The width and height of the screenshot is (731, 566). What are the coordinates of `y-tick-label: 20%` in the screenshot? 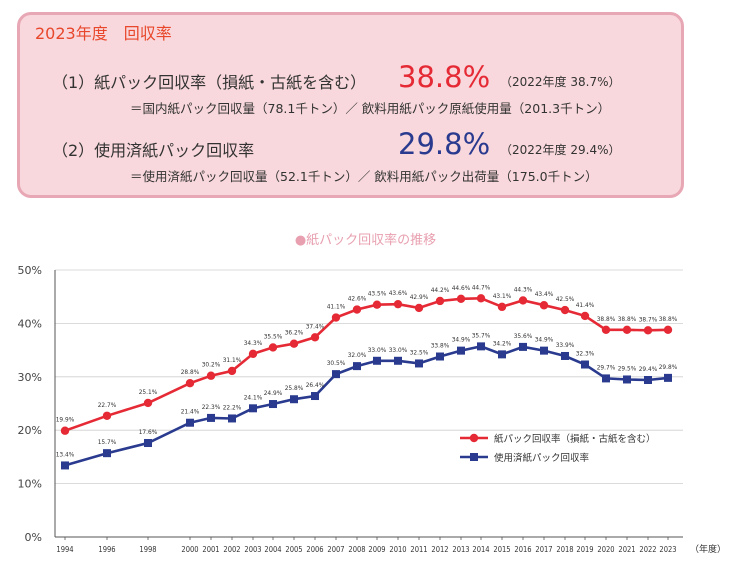 It's located at (30, 430).